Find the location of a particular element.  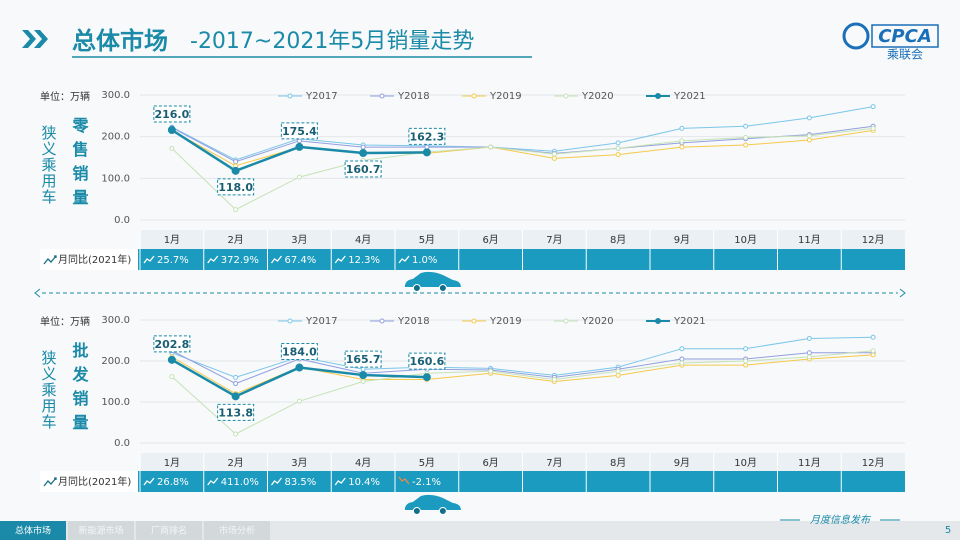

value-label: 160.7 is located at coordinates (363, 169).